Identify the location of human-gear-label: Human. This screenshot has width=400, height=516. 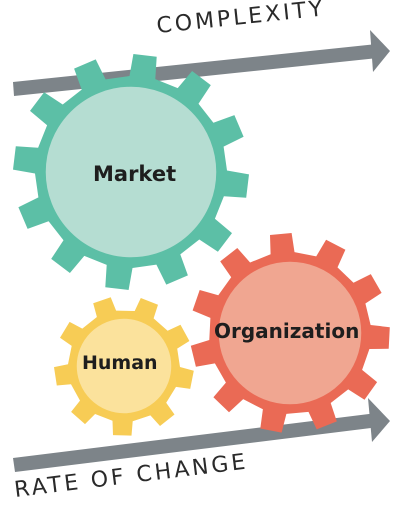
(120, 363).